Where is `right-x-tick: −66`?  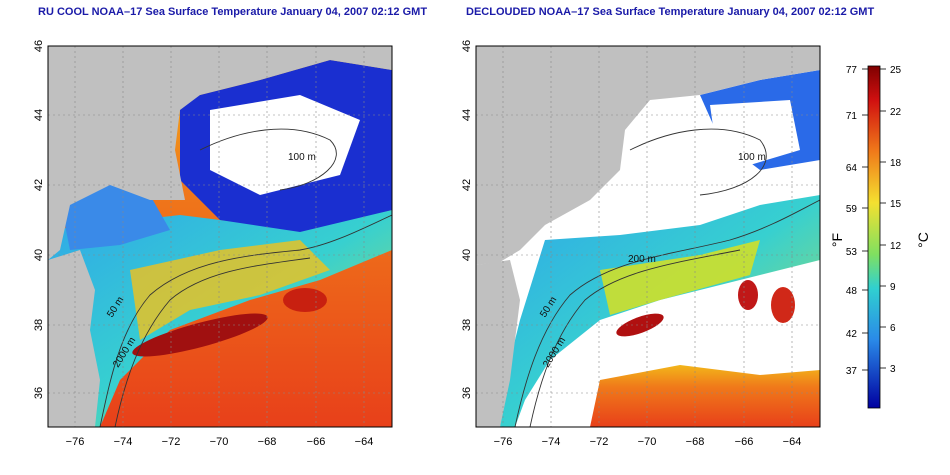
right-x-tick: −66 is located at coordinates (744, 442).